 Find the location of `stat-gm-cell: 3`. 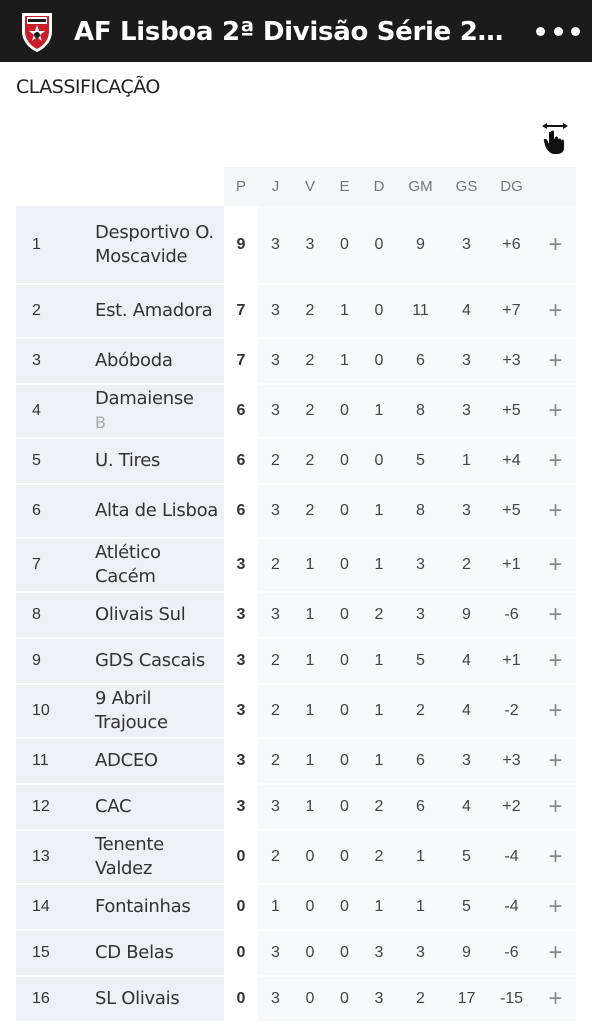

stat-gm-cell: 3 is located at coordinates (420, 953).